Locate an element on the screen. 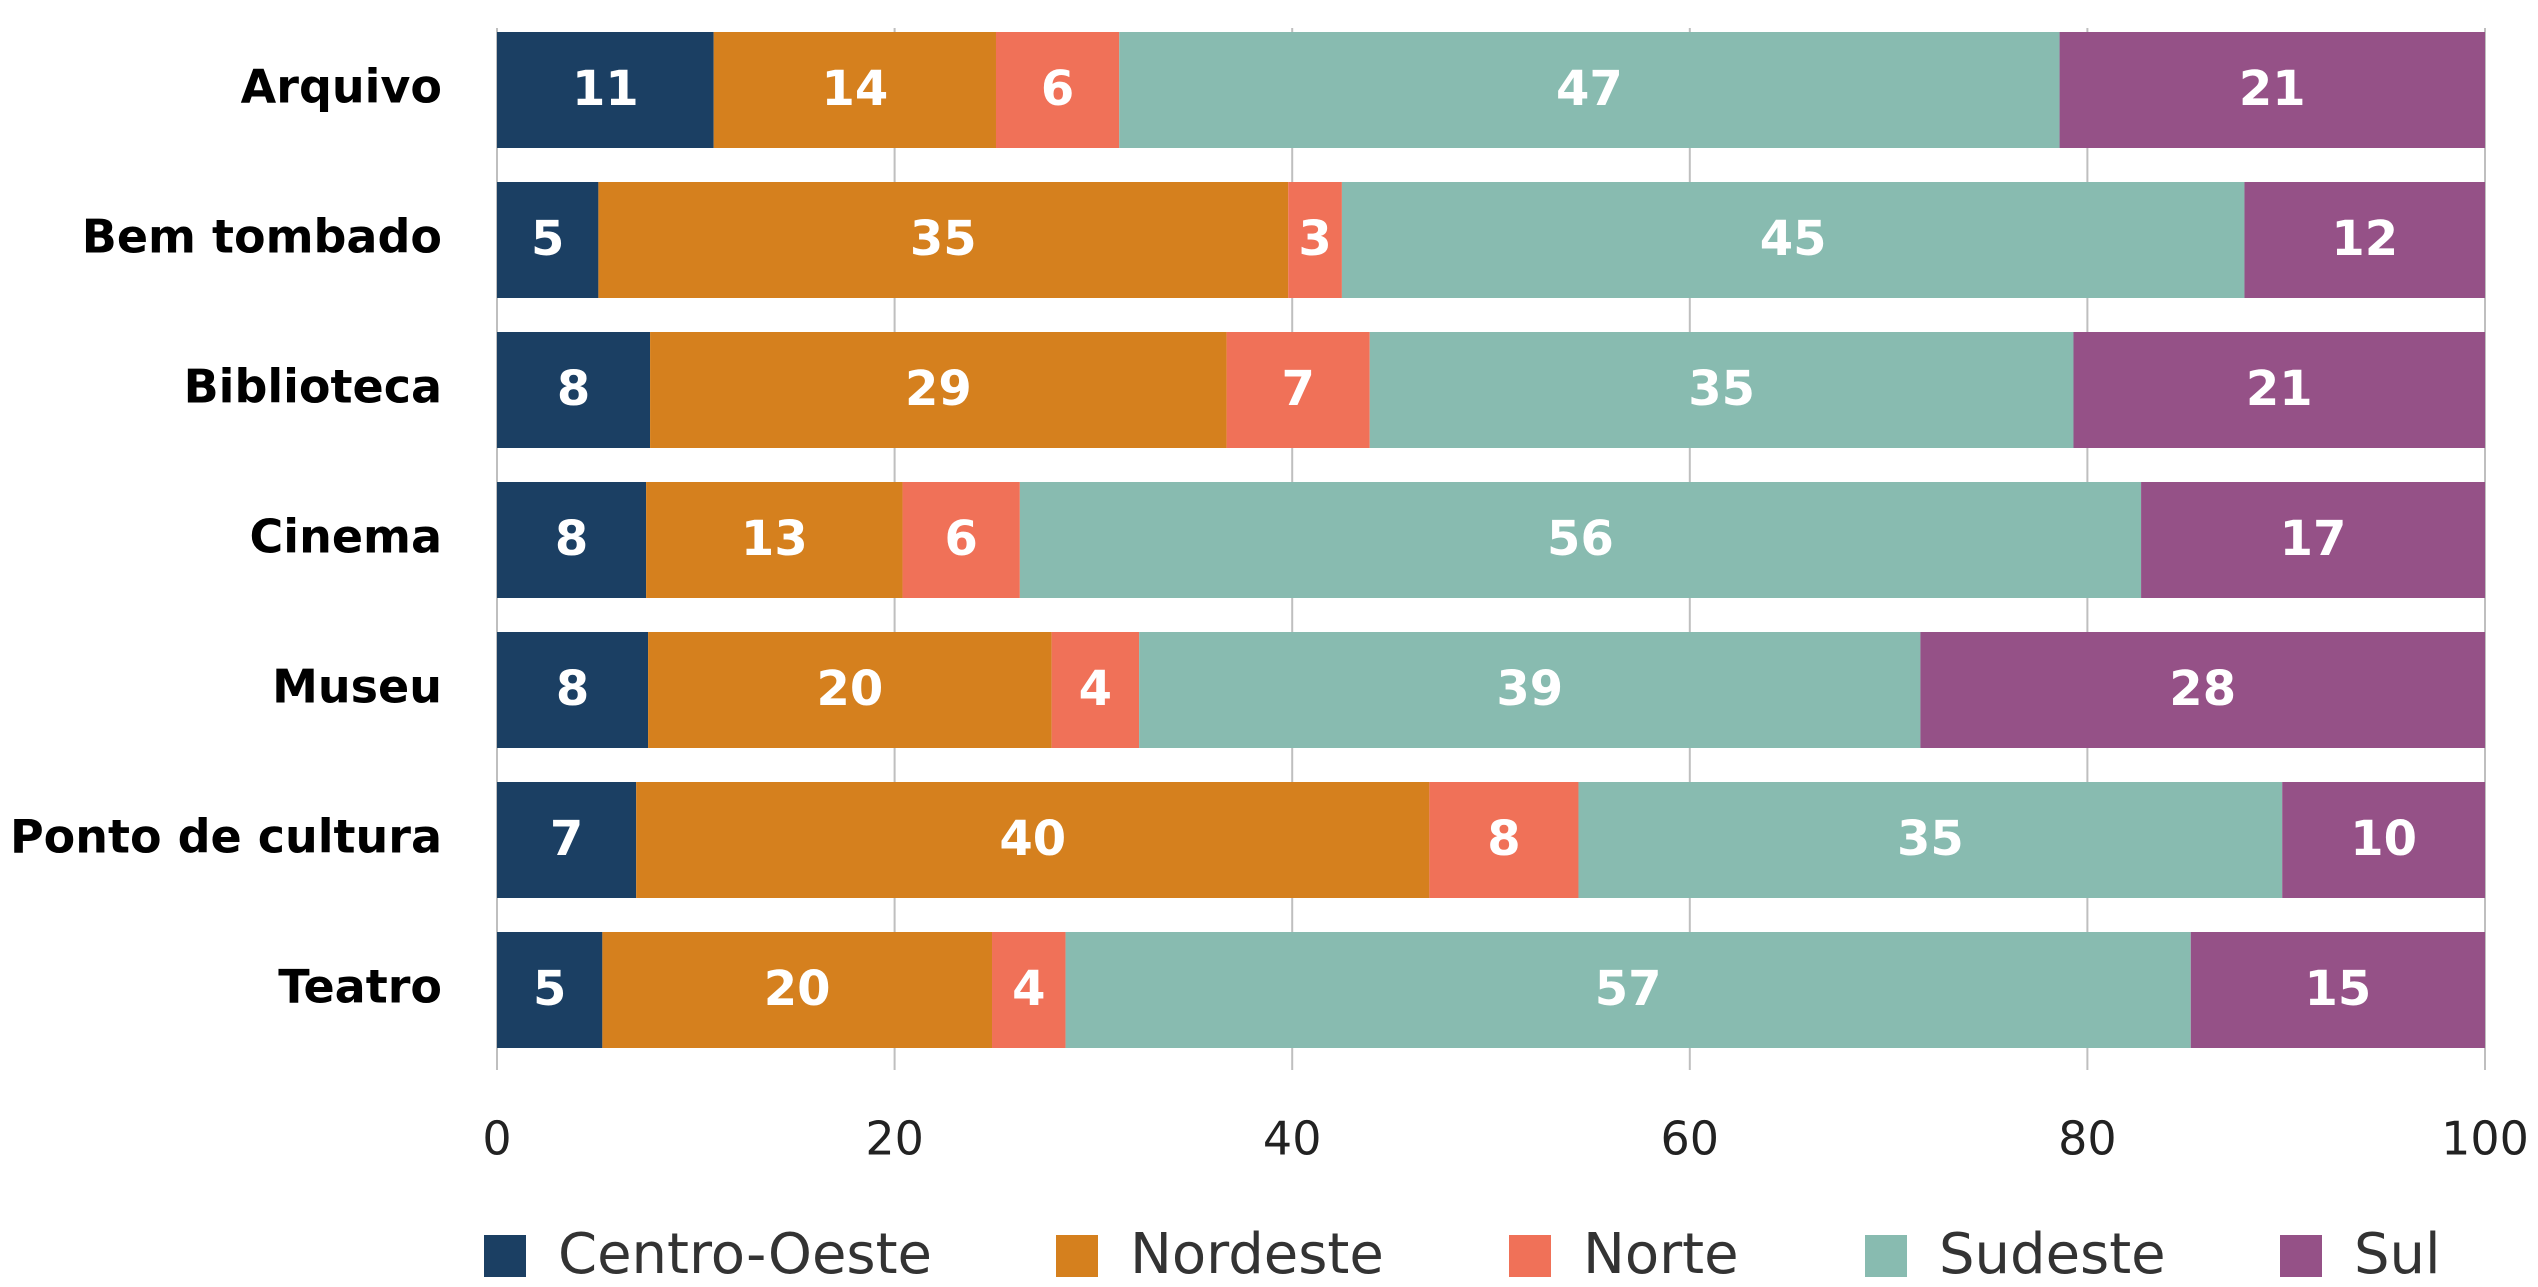 This screenshot has width=2538, height=1287. data-label: 57 is located at coordinates (1628, 989).